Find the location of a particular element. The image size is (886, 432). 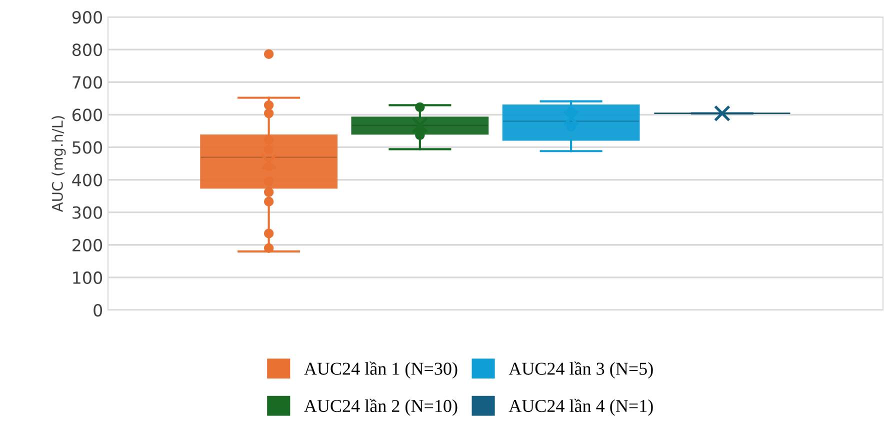

y-tick-label: 400 is located at coordinates (87, 180).